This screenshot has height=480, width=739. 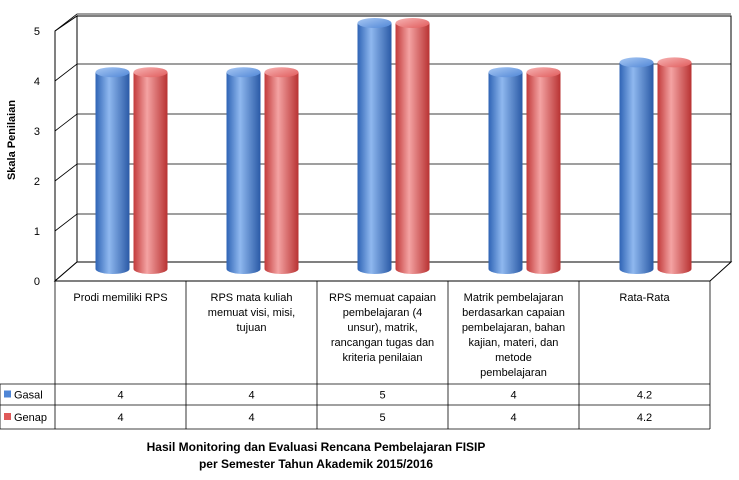 I want to click on y-tick-label: 4, so click(x=37, y=82).